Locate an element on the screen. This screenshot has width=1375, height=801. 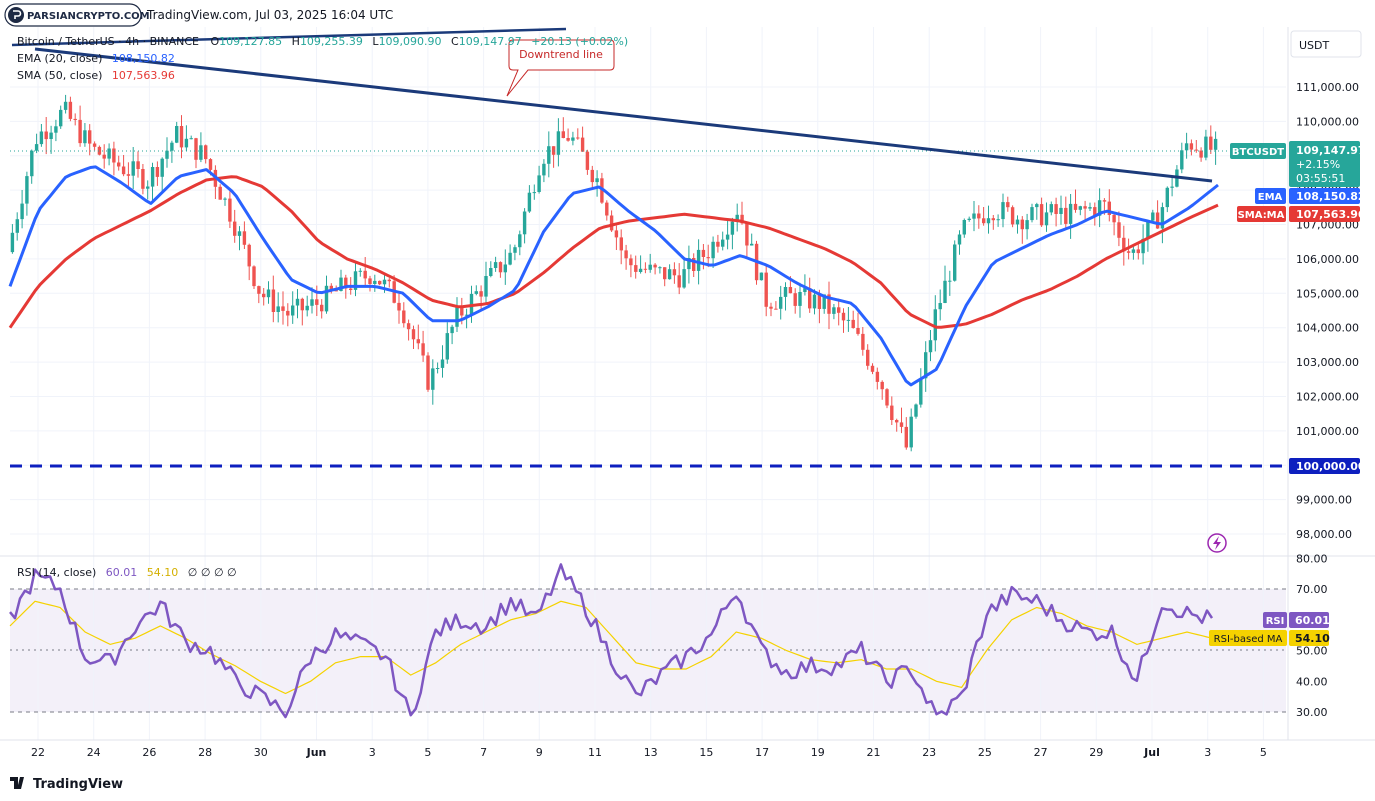
rsi-badge: RSI 60.01 is located at coordinates (1296, 620).